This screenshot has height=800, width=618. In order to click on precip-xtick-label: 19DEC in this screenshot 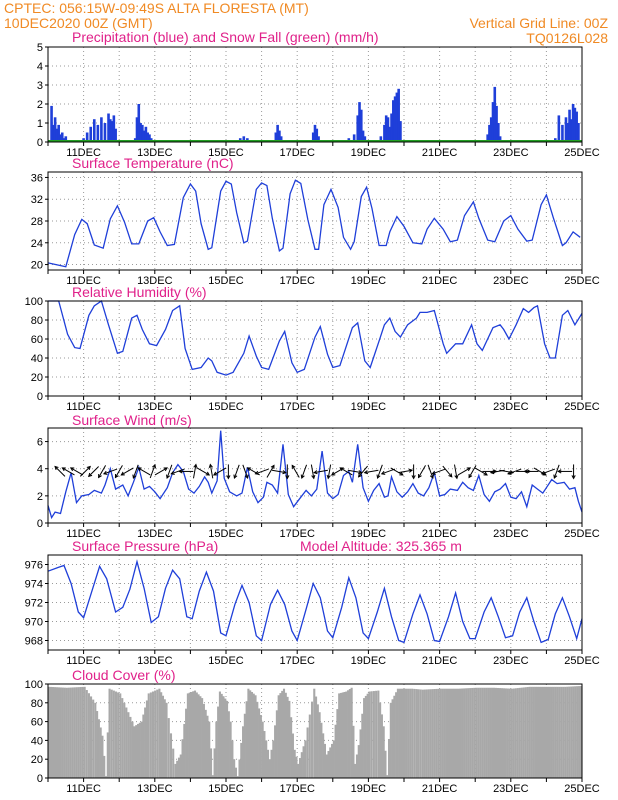, I will do `click(369, 153)`.